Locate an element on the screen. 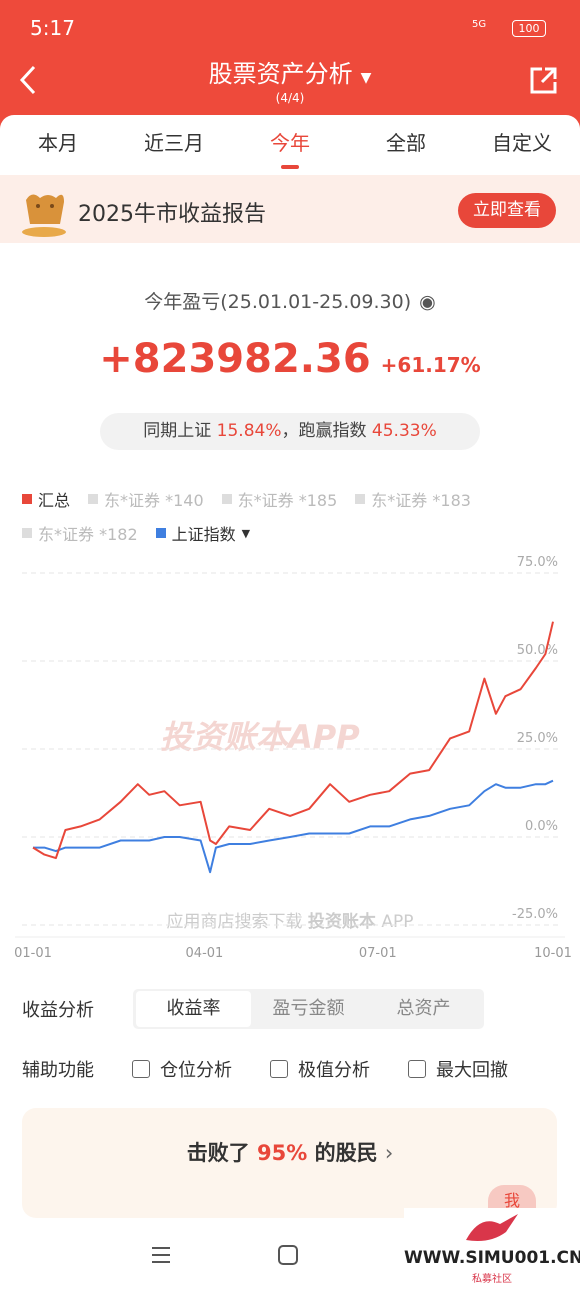 This screenshot has width=580, height=1289. dropdown: ▼ is located at coordinates (366, 78).